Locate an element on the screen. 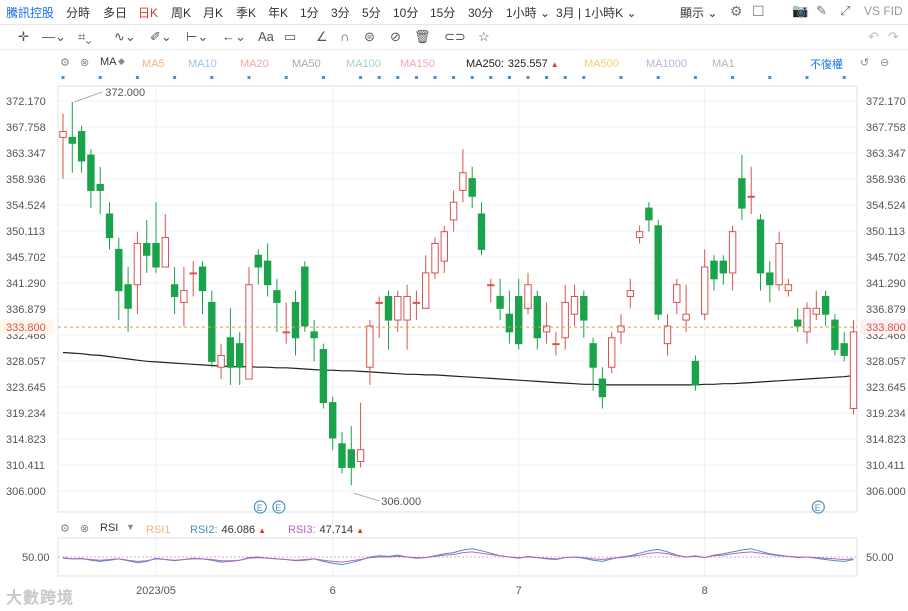 This screenshot has height=611, width=908. ma-item-6: MA250: 325.557 ▲ is located at coordinates (512, 64).